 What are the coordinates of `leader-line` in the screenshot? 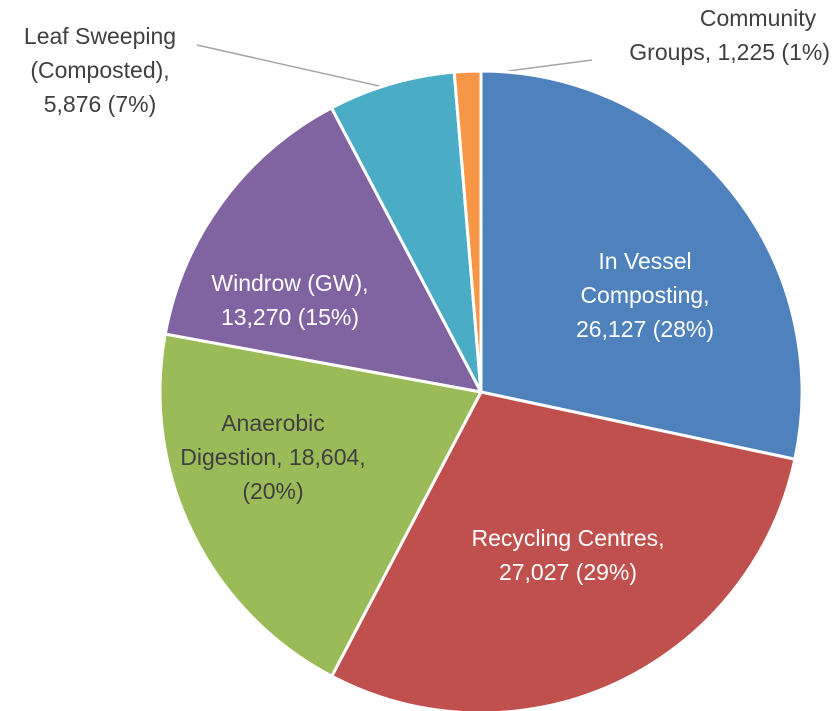 It's located at (292, 66).